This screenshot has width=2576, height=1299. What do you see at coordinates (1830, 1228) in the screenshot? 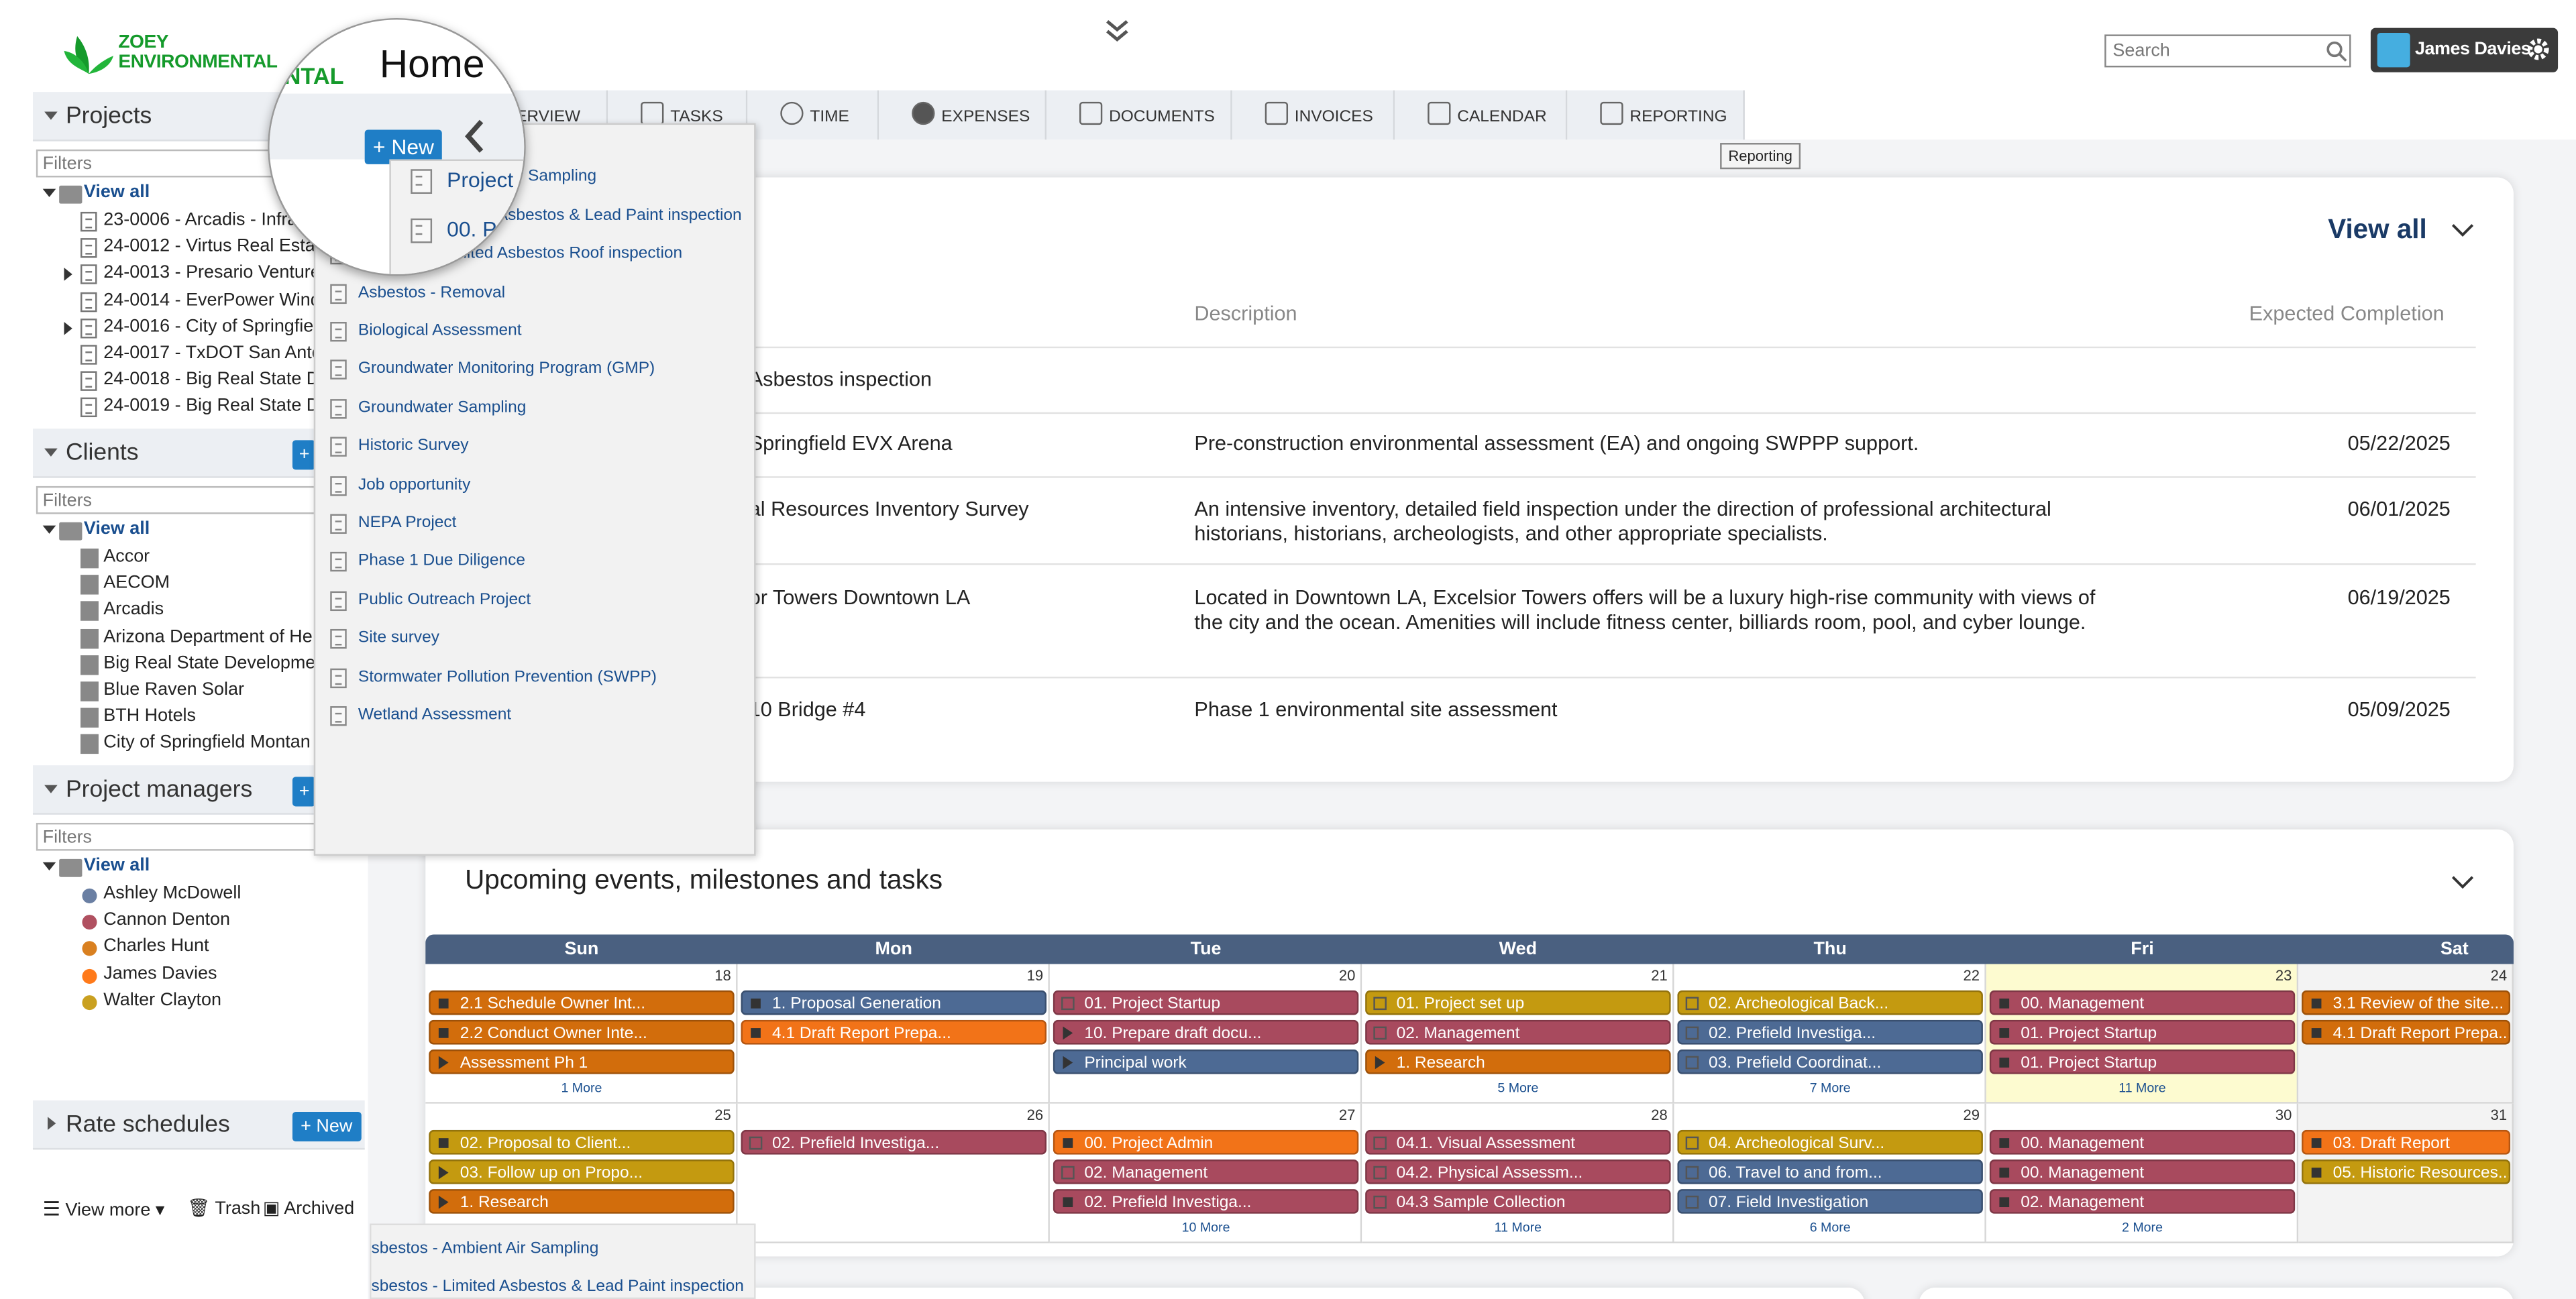
I see `more-events-link: 6 More` at bounding box center [1830, 1228].